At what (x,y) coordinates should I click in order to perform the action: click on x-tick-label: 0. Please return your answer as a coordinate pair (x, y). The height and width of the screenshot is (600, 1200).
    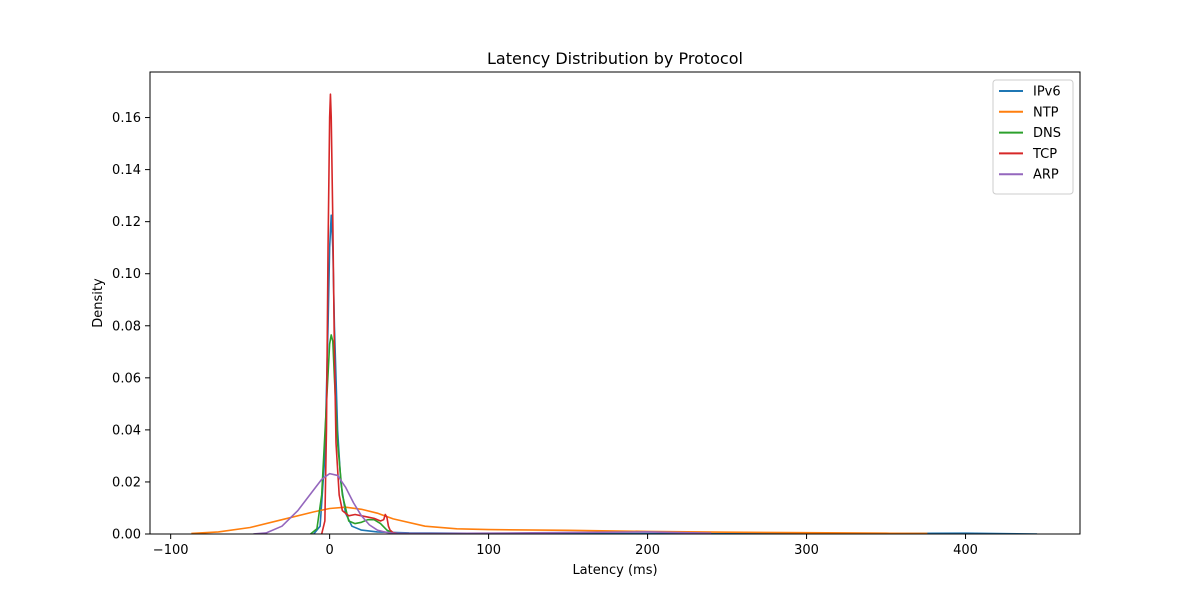
    Looking at the image, I should click on (330, 550).